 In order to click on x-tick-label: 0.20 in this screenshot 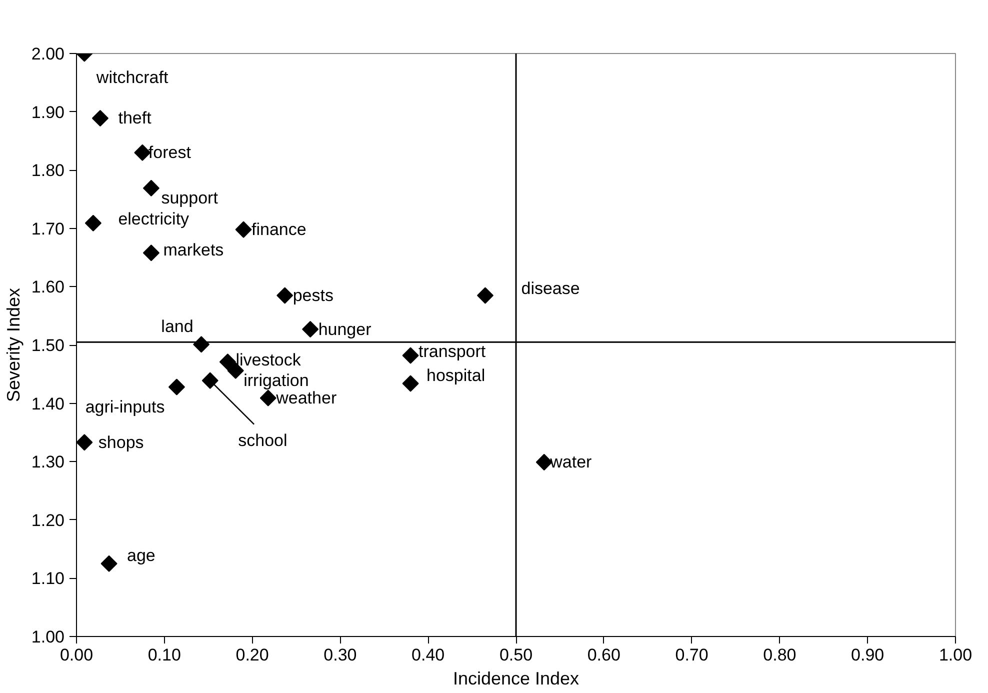, I will do `click(252, 655)`.